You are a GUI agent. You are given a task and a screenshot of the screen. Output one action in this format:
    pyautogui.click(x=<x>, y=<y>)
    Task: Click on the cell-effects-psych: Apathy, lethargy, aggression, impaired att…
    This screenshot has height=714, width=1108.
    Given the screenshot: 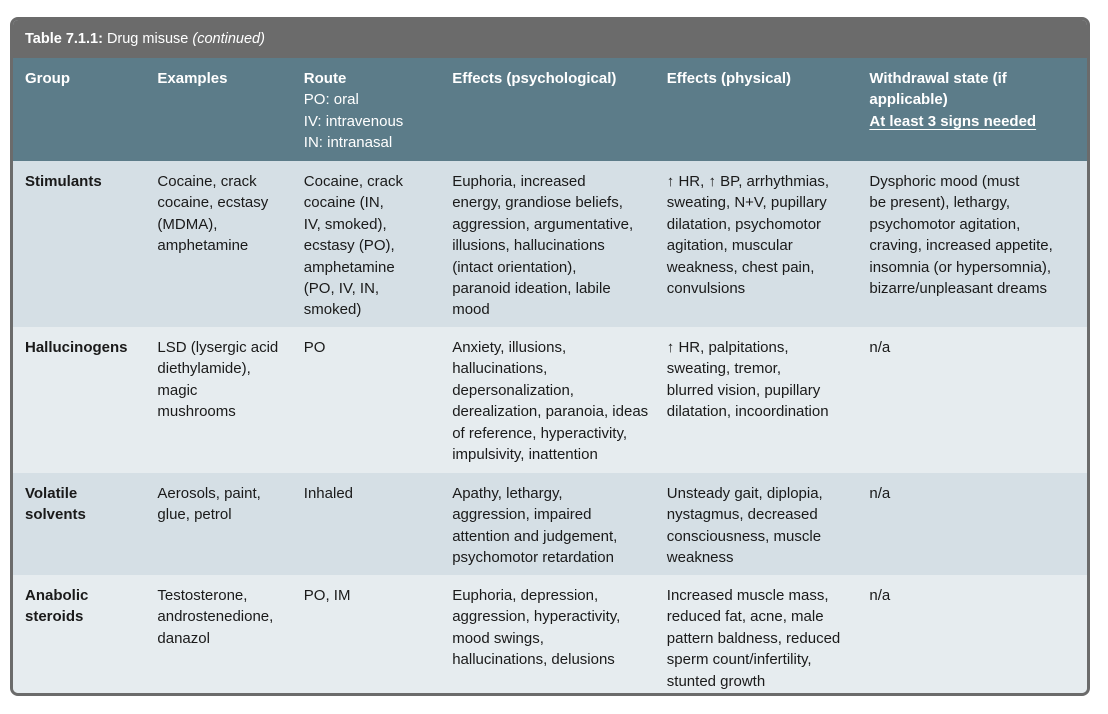 What is the action you would take?
    pyautogui.click(x=559, y=524)
    